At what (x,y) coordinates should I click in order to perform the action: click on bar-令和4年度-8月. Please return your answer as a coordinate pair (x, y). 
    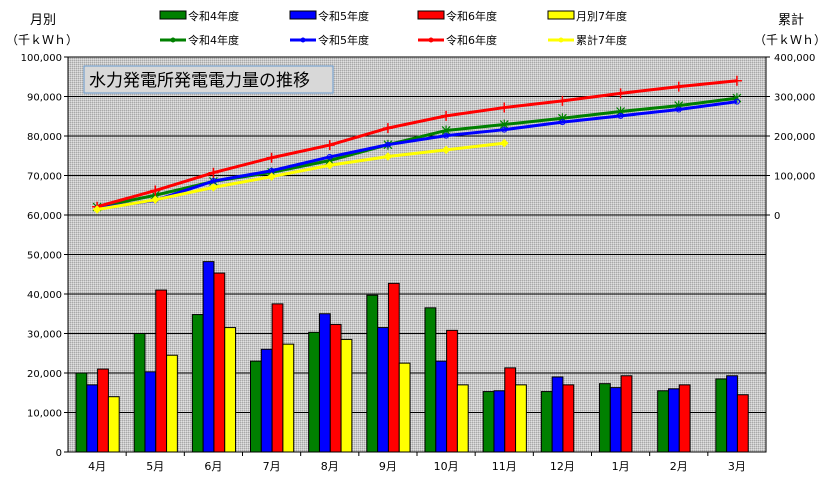
    Looking at the image, I should click on (314, 392).